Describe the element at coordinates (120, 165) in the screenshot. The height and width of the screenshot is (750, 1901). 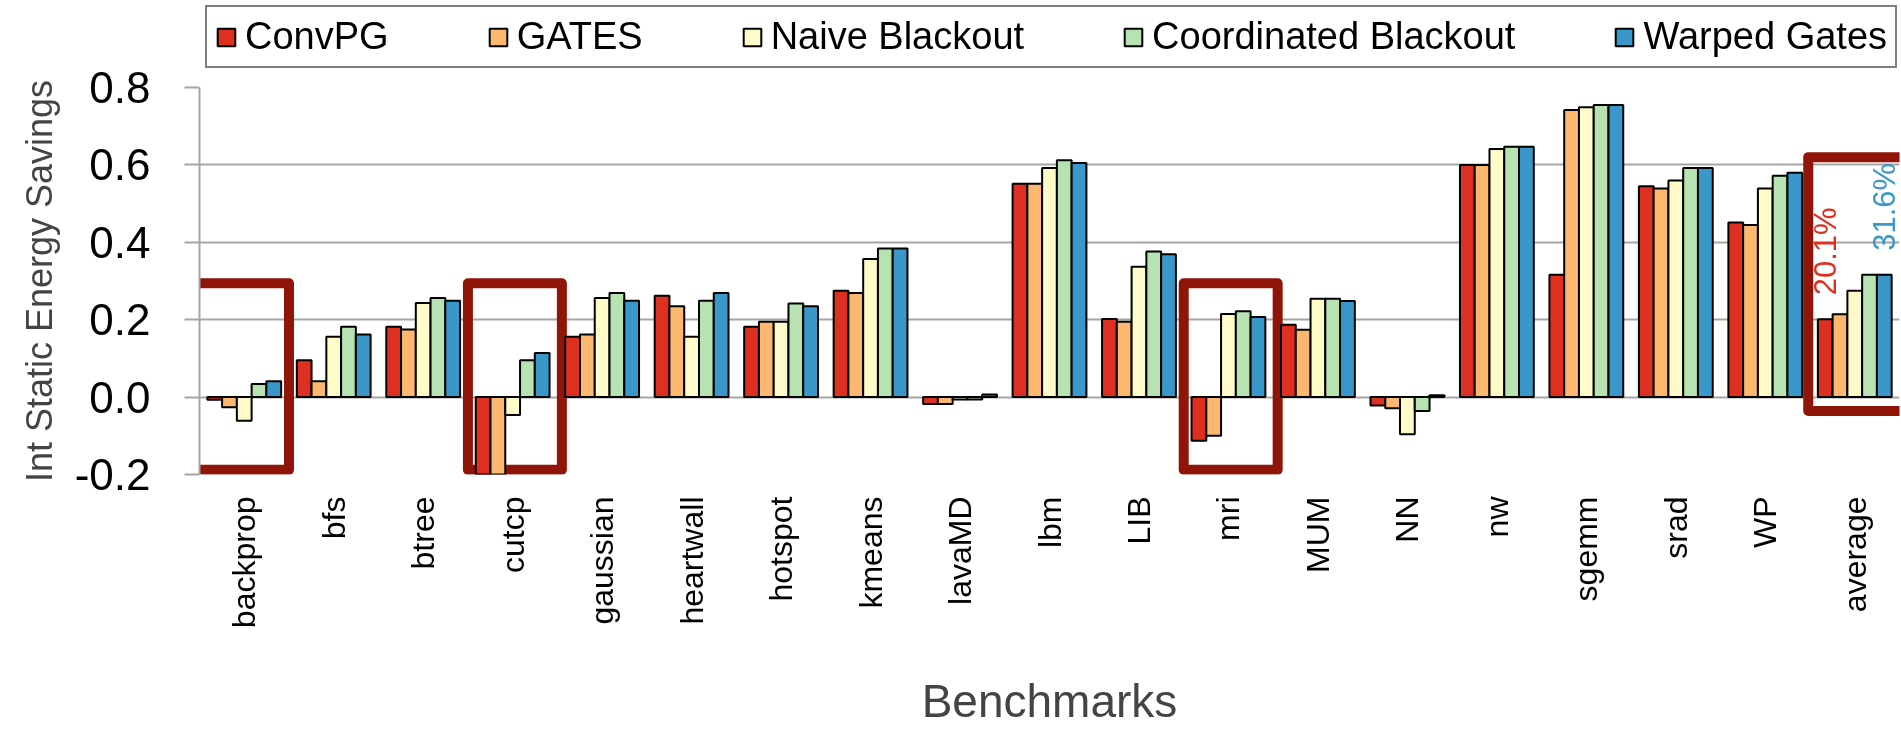
I see `y-tick-label: 0.6` at that location.